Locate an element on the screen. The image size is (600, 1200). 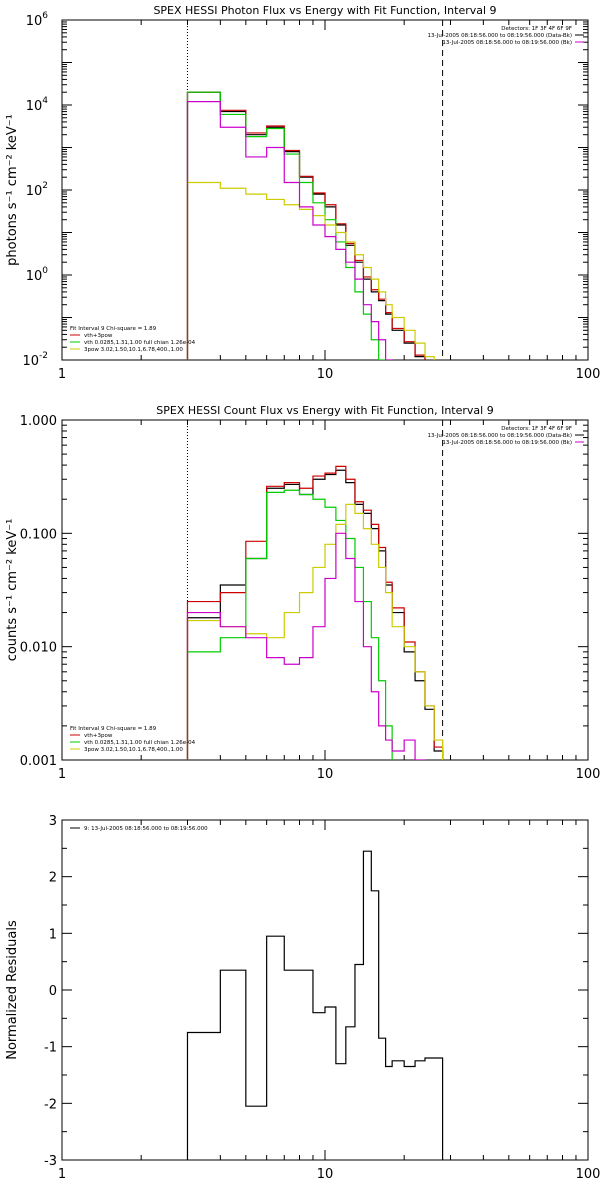
count-flux-y-axis-label: counts s⁻¹ cm⁻² keV⁻¹ is located at coordinates (12, 590).